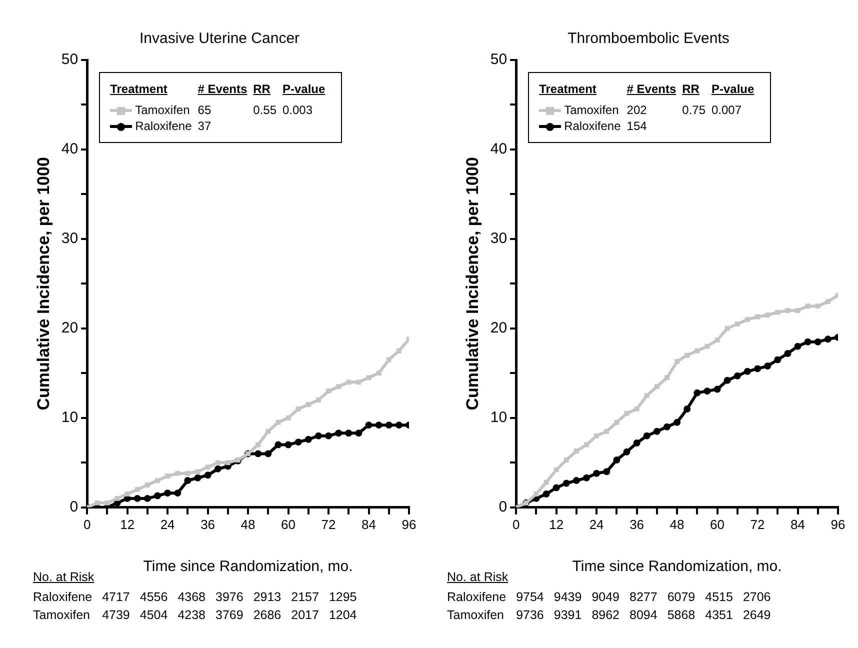 The image size is (858, 648). I want to click on x-axis-title: Time since Randomization, mo., so click(248, 567).